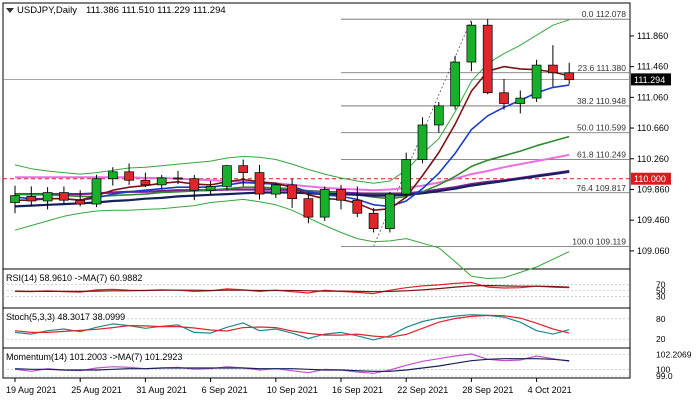 This screenshot has height=400, width=700. I want to click on price-axis-label: 110.260, so click(653, 159).